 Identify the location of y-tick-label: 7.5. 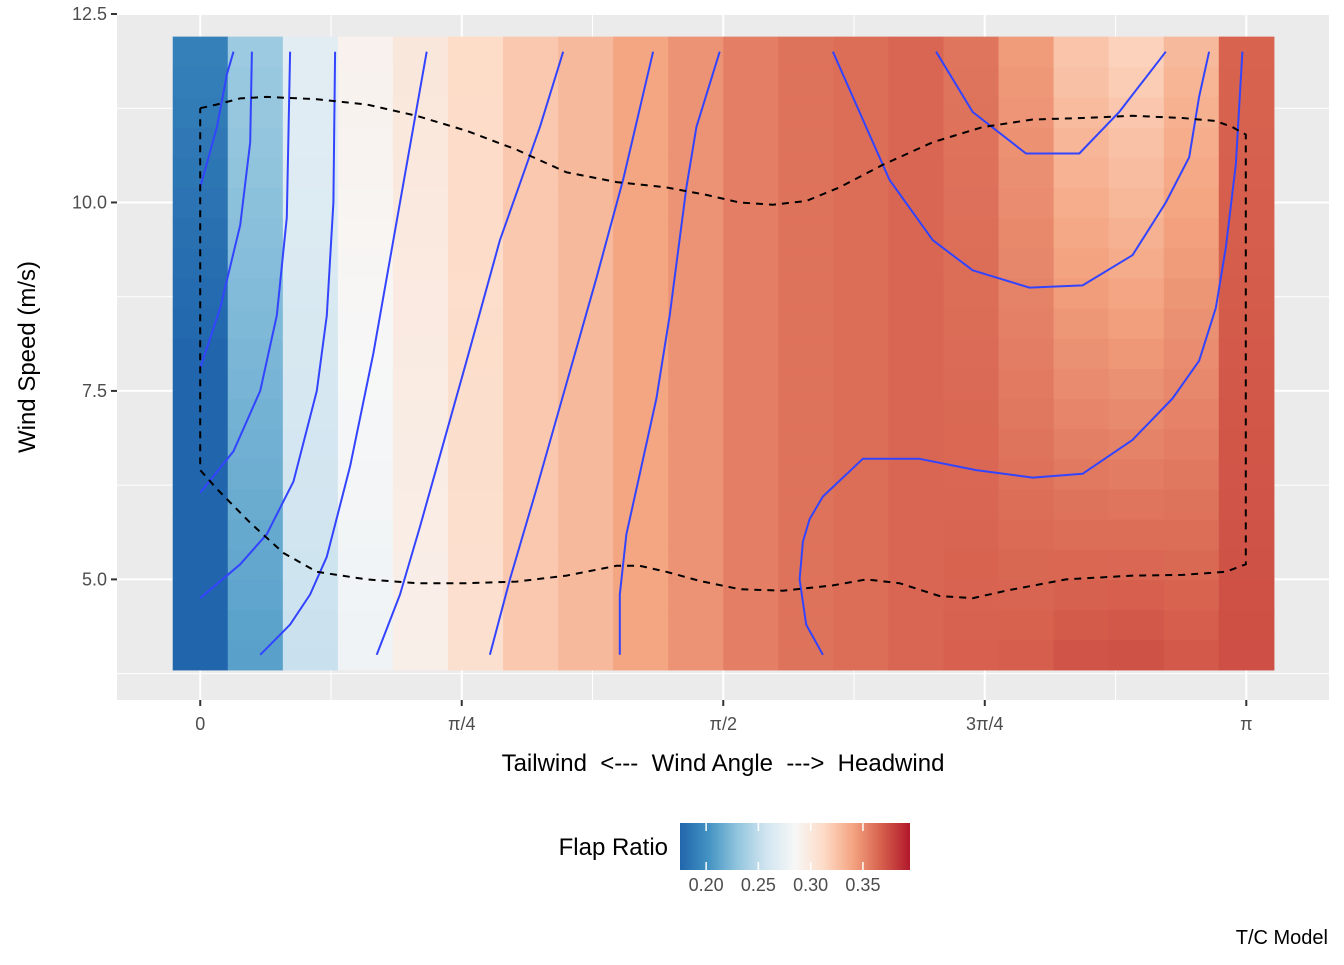
(94, 391).